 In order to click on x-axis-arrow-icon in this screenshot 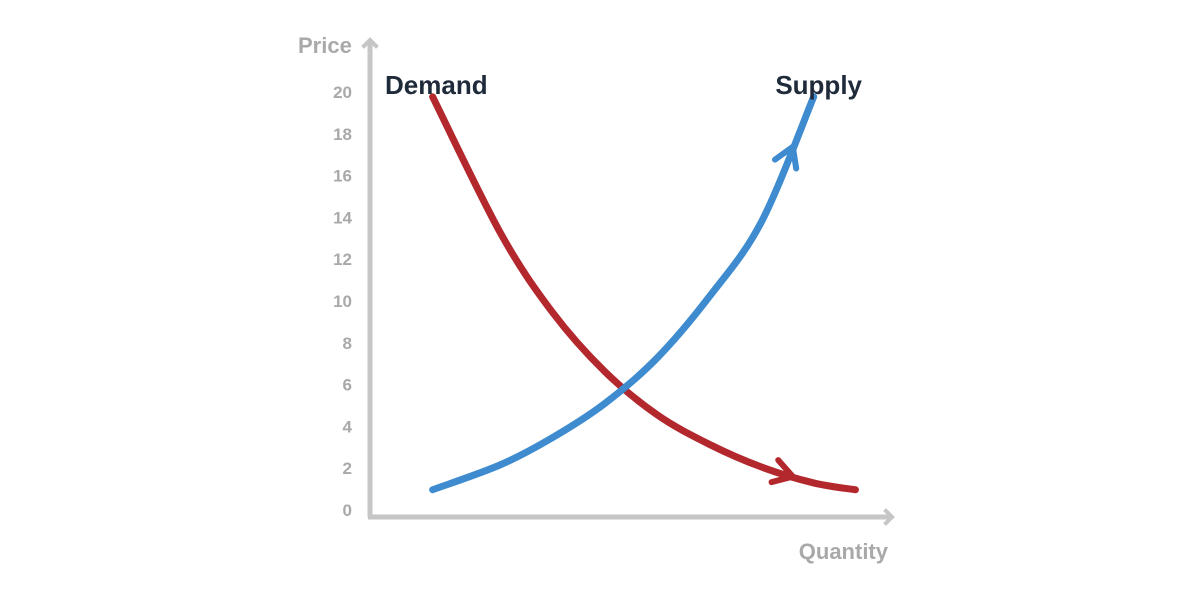, I will do `click(889, 517)`.